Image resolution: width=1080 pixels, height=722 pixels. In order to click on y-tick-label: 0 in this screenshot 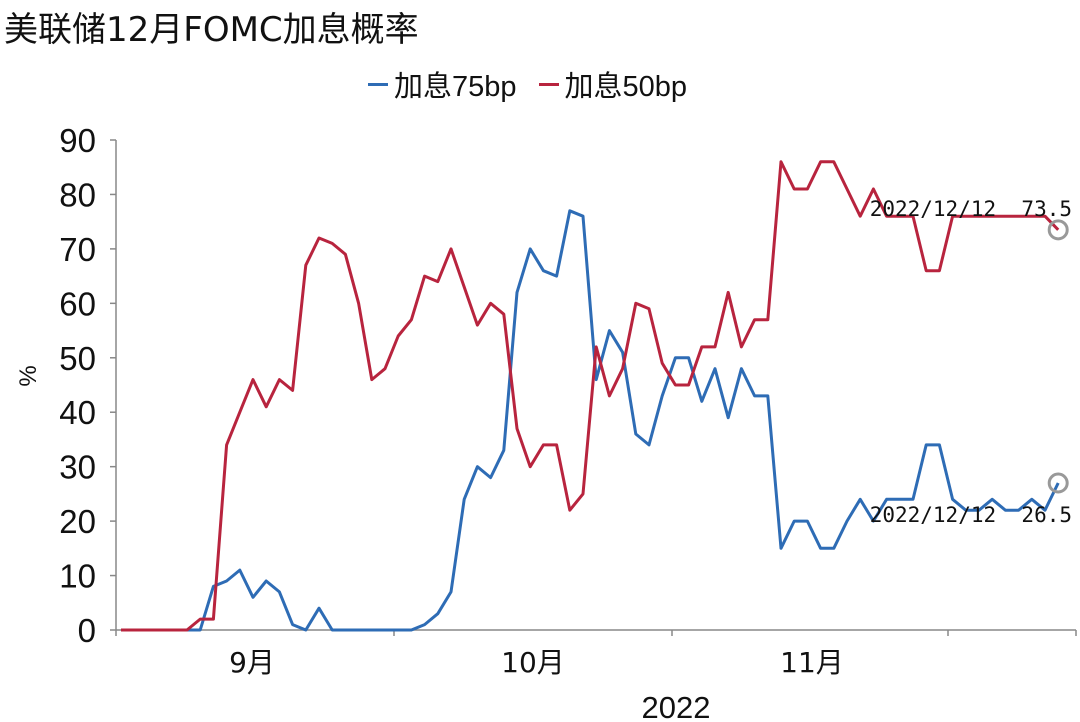, I will do `click(87, 630)`.